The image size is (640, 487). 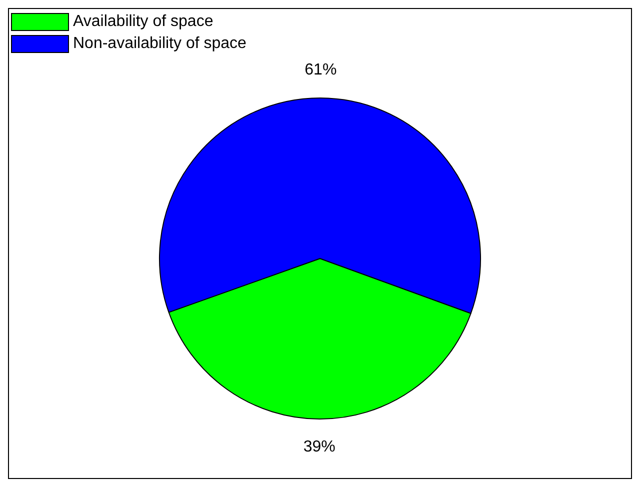 I want to click on data-label: 39%, so click(x=319, y=447).